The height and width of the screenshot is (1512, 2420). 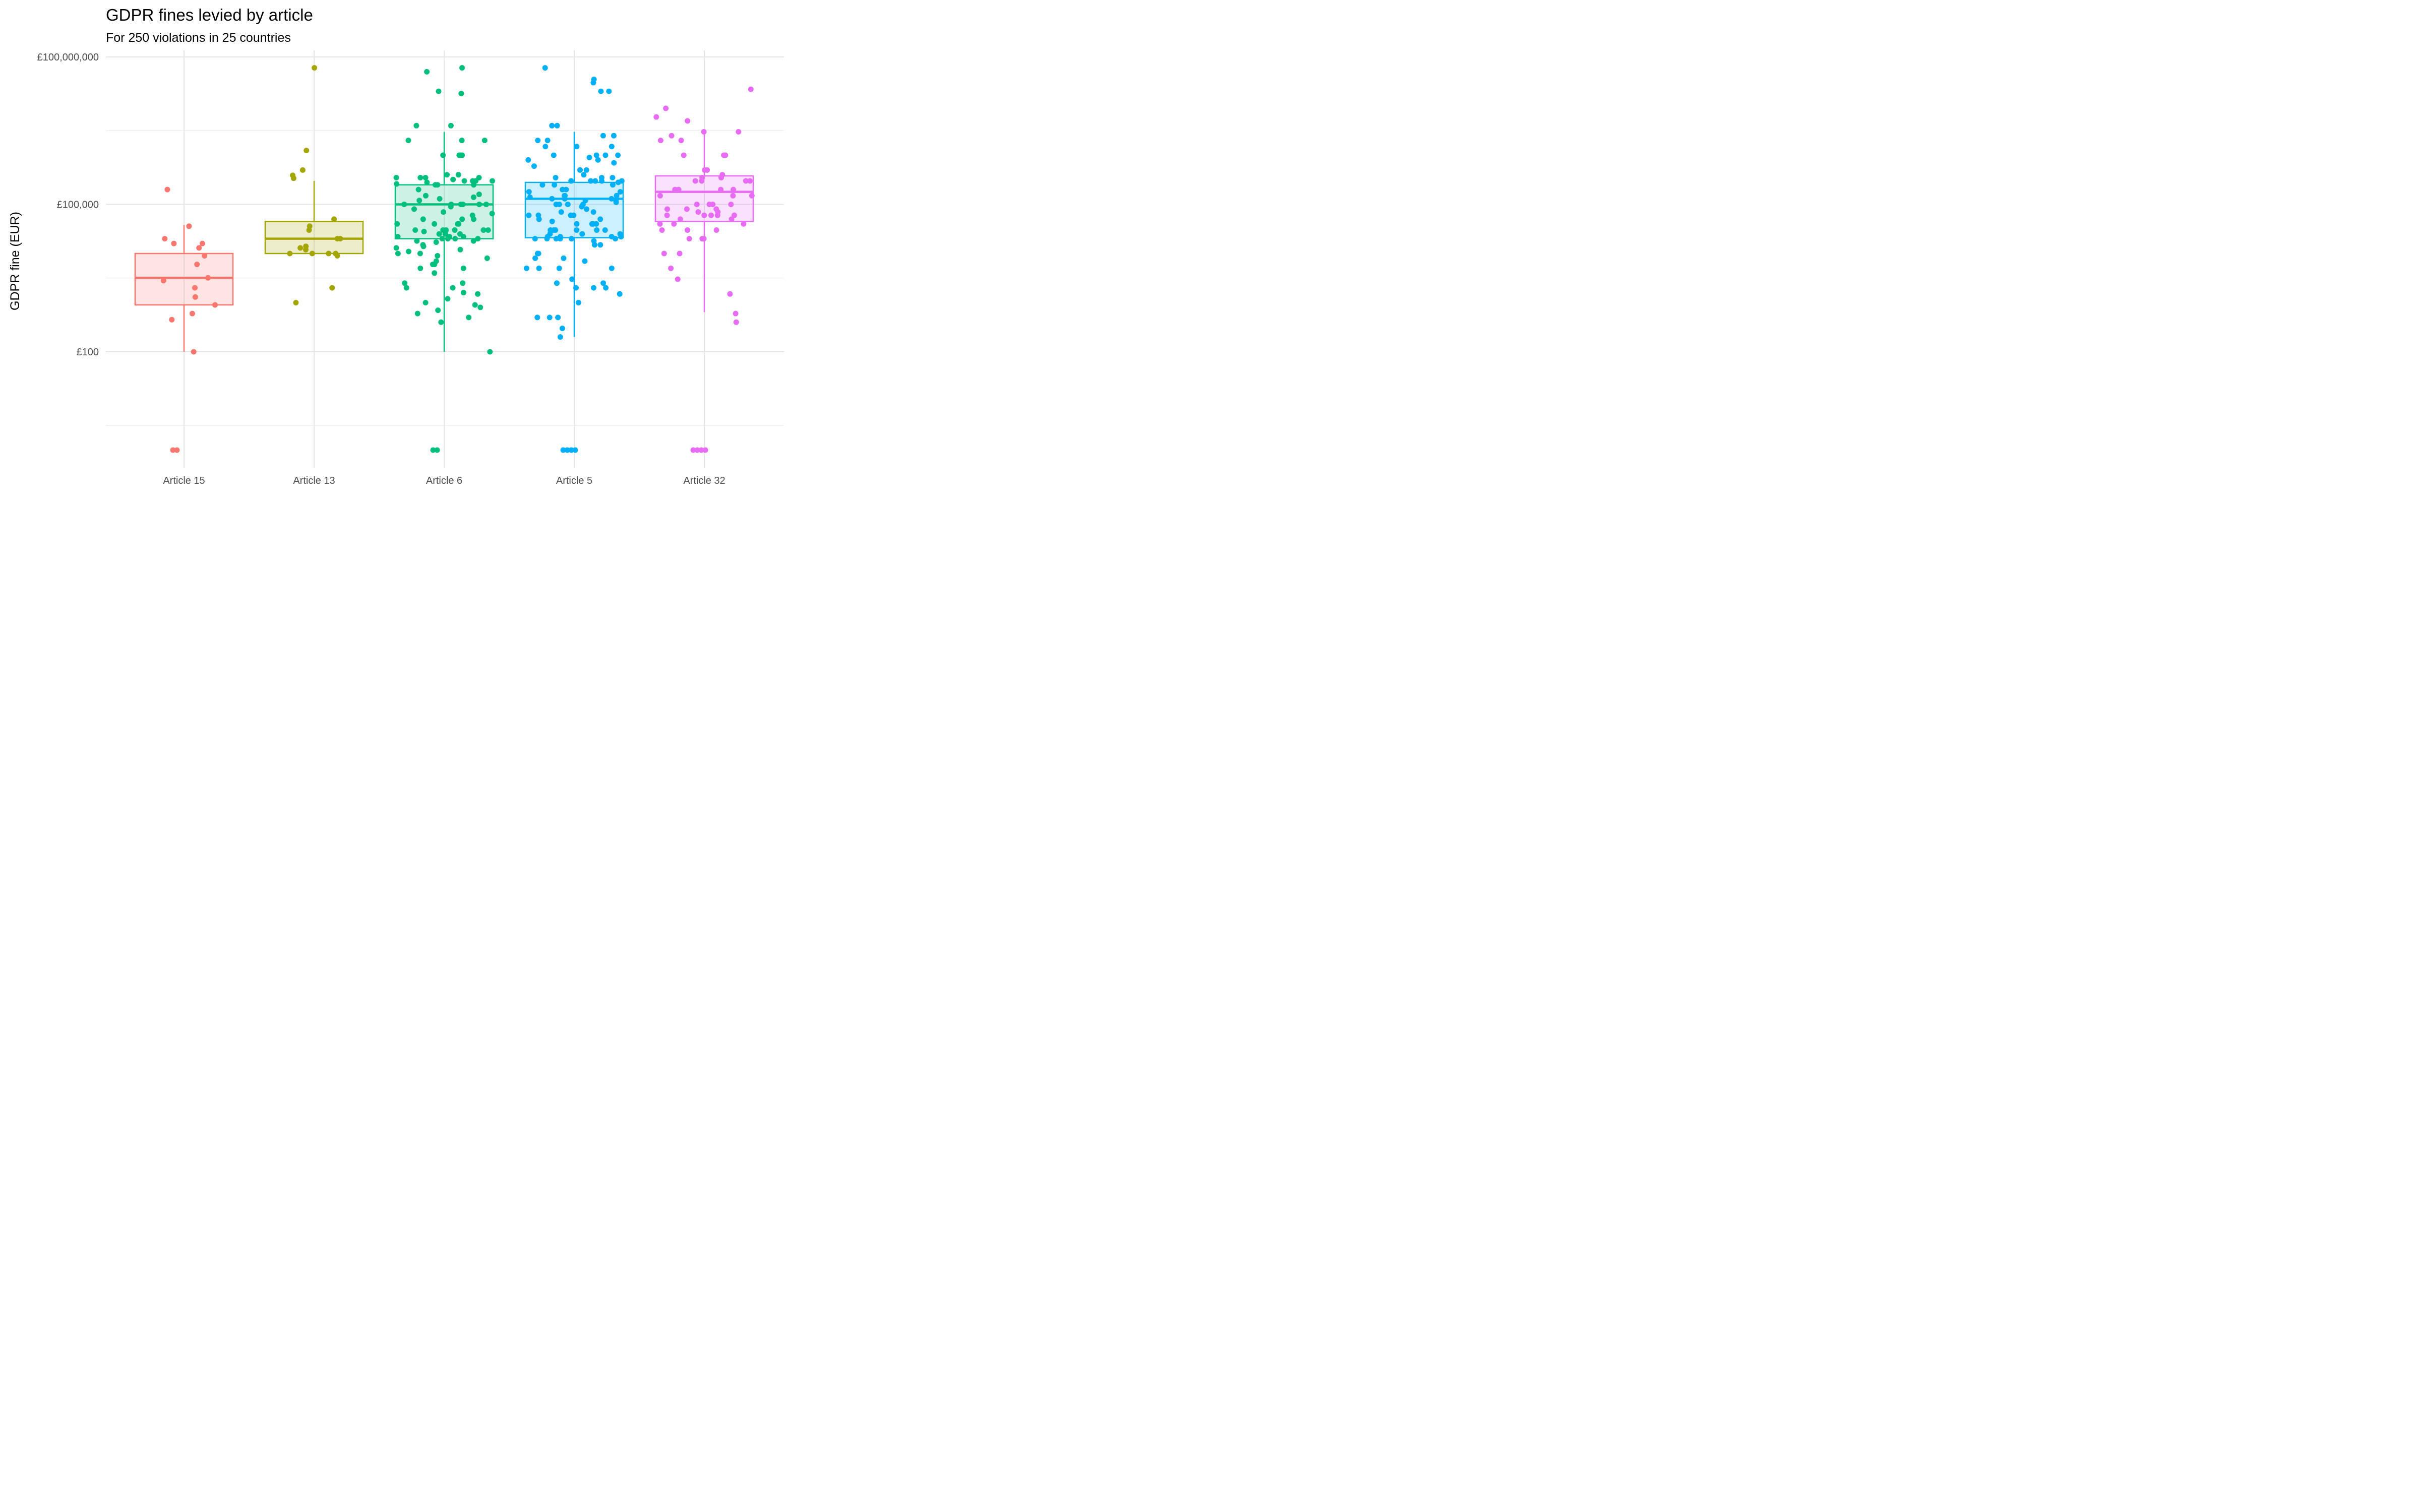 What do you see at coordinates (15, 261) in the screenshot?
I see `y-axis-label: GDPR fine (EUR)` at bounding box center [15, 261].